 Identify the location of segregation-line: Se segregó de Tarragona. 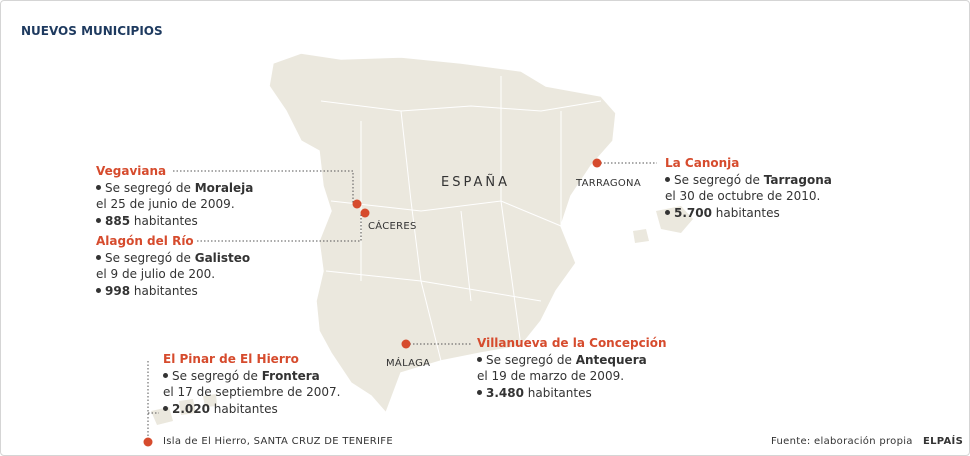
(748, 180).